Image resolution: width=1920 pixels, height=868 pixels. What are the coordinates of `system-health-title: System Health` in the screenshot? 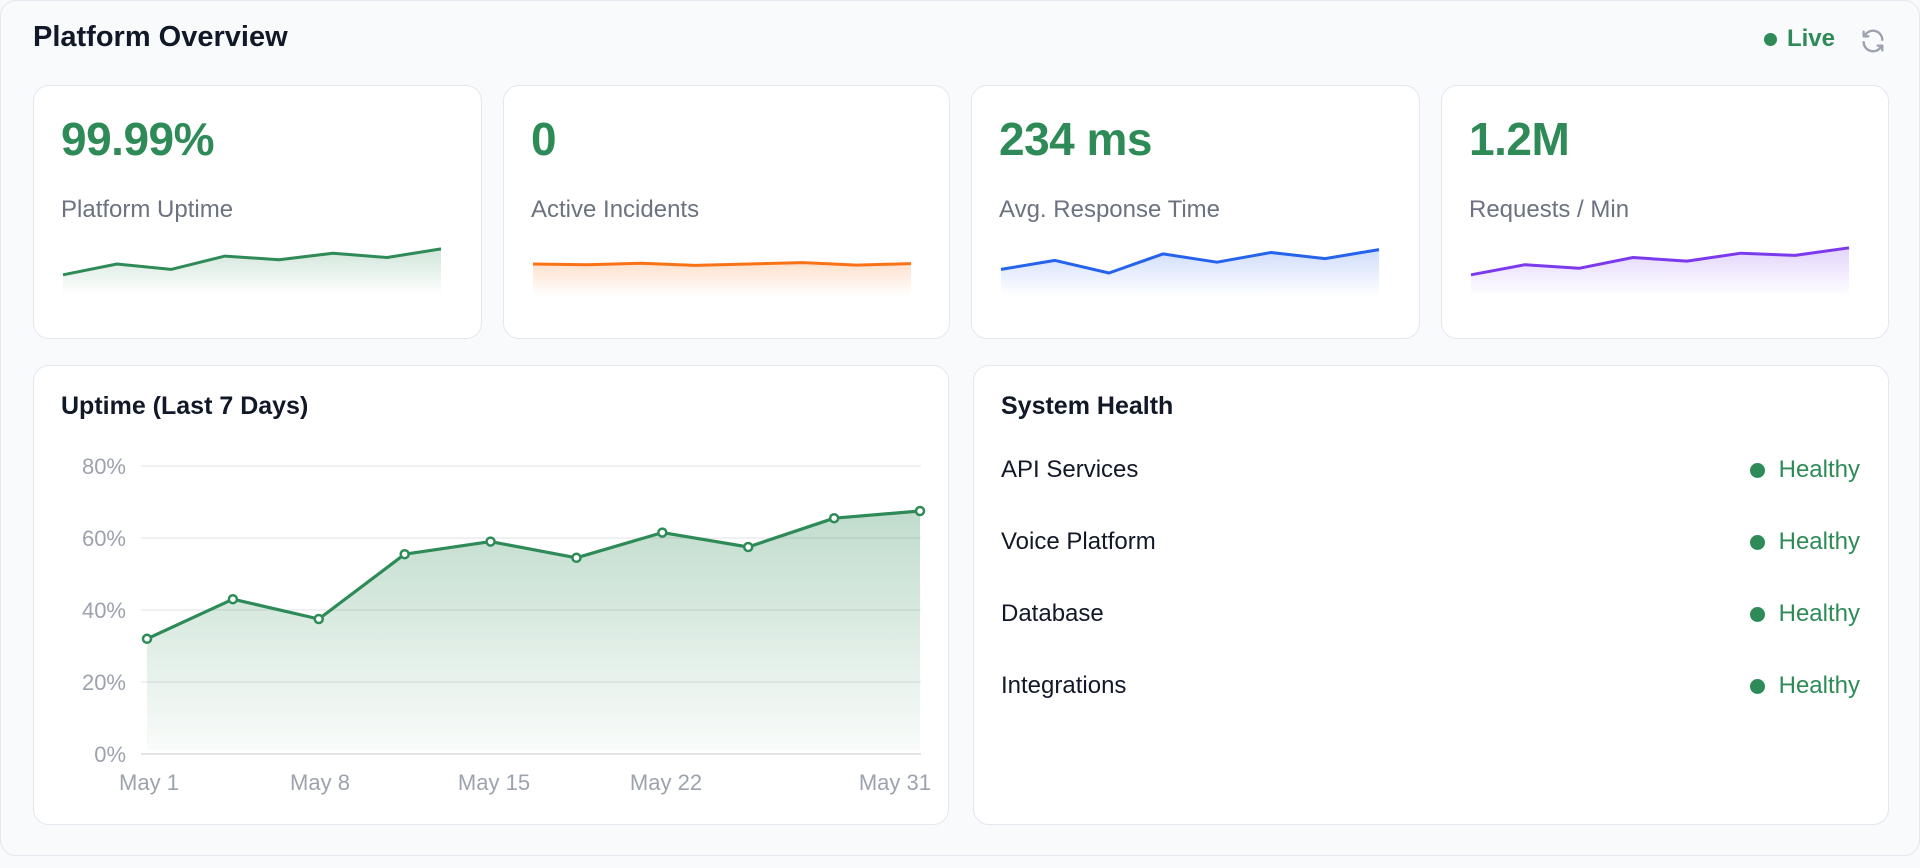 It's located at (1087, 406).